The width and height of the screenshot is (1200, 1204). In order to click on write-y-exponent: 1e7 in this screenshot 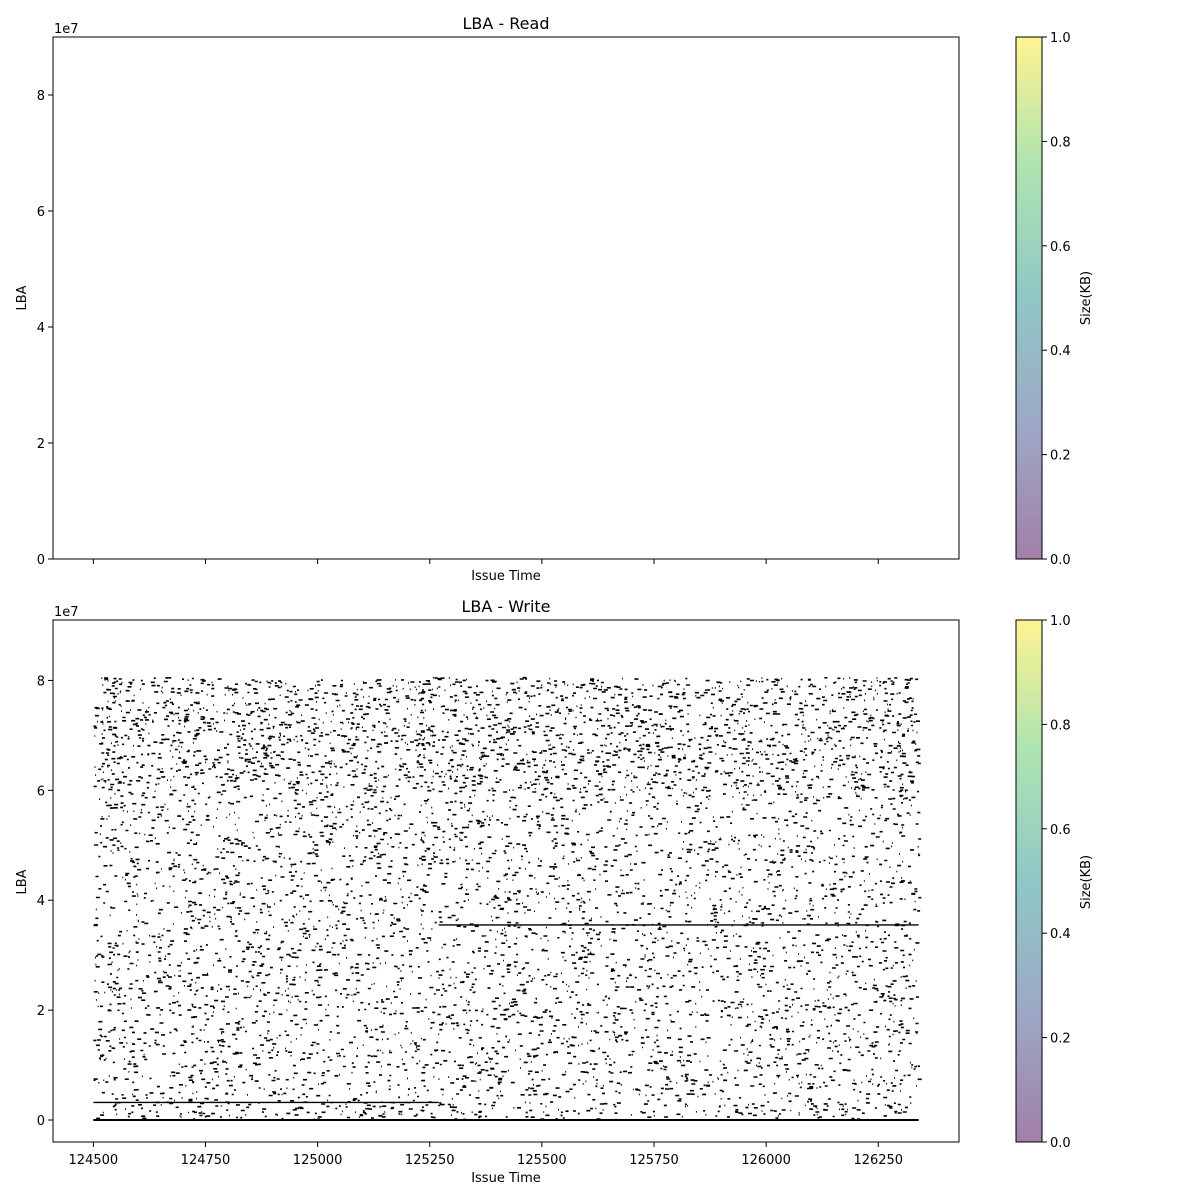, I will do `click(66, 612)`.